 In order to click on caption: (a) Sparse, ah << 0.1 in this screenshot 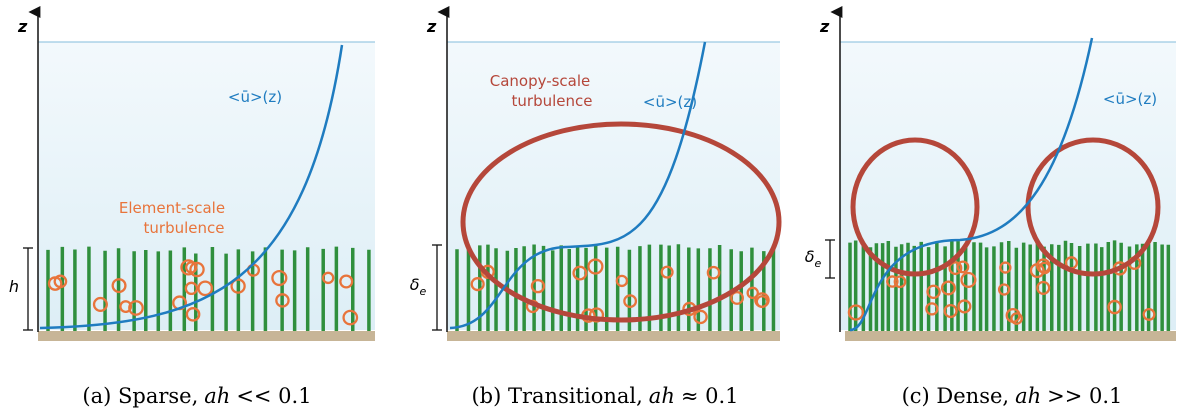, I will do `click(196, 396)`.